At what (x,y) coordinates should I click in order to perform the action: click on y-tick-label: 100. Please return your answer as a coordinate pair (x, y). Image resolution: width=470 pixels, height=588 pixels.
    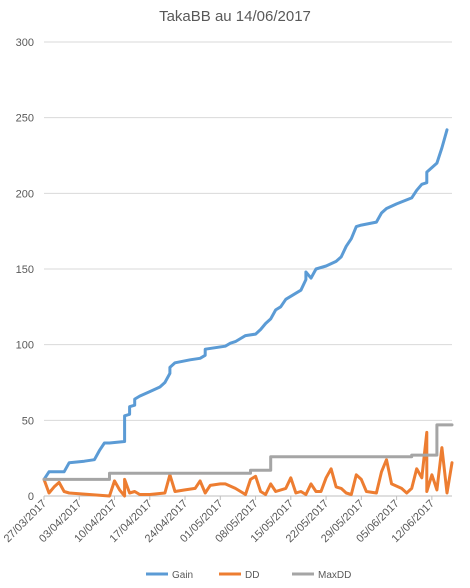
    Looking at the image, I should click on (25, 346).